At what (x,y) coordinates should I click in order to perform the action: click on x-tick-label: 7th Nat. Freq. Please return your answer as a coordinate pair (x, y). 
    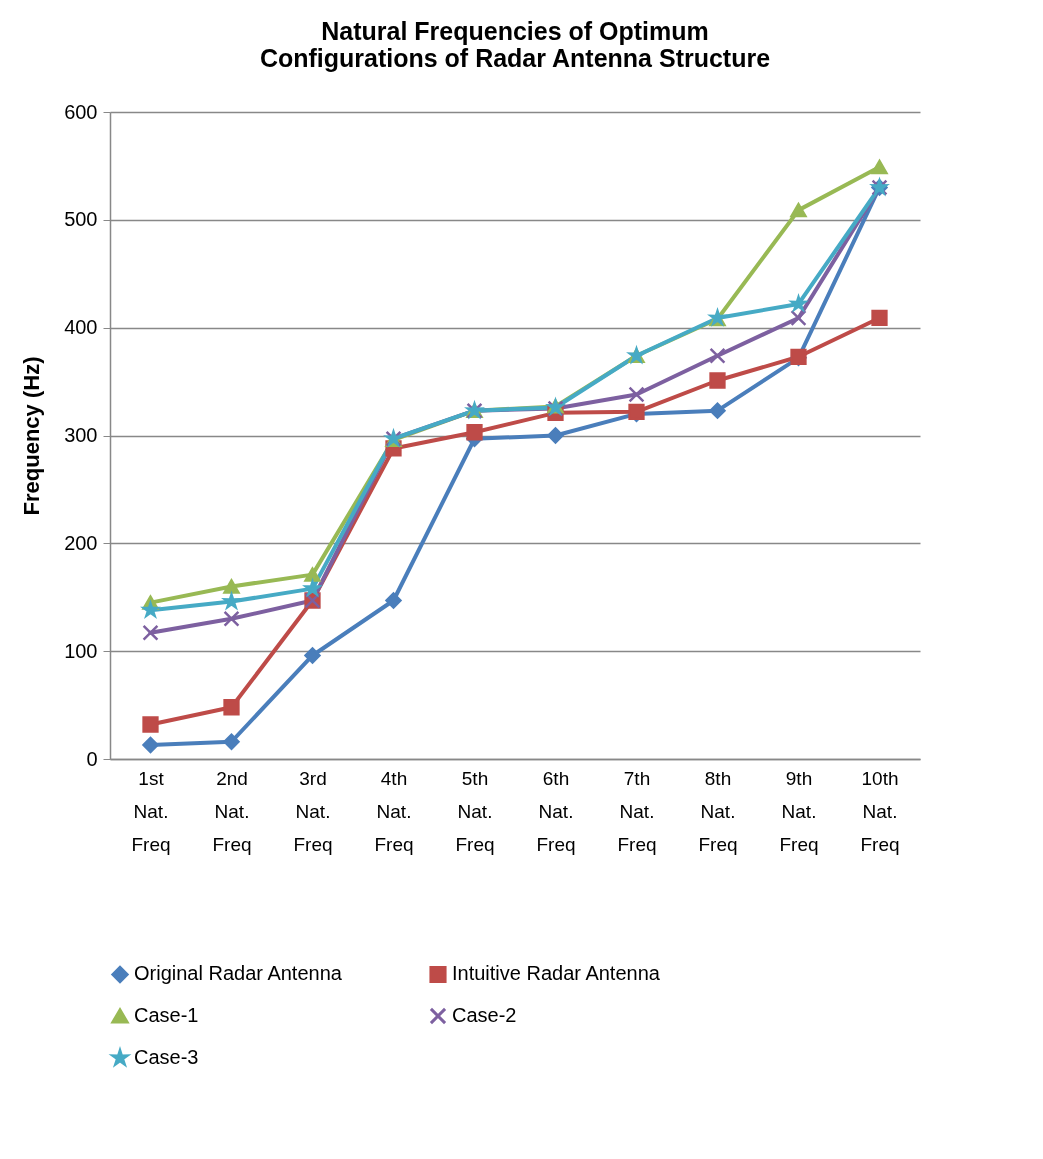
    Looking at the image, I should click on (637, 811).